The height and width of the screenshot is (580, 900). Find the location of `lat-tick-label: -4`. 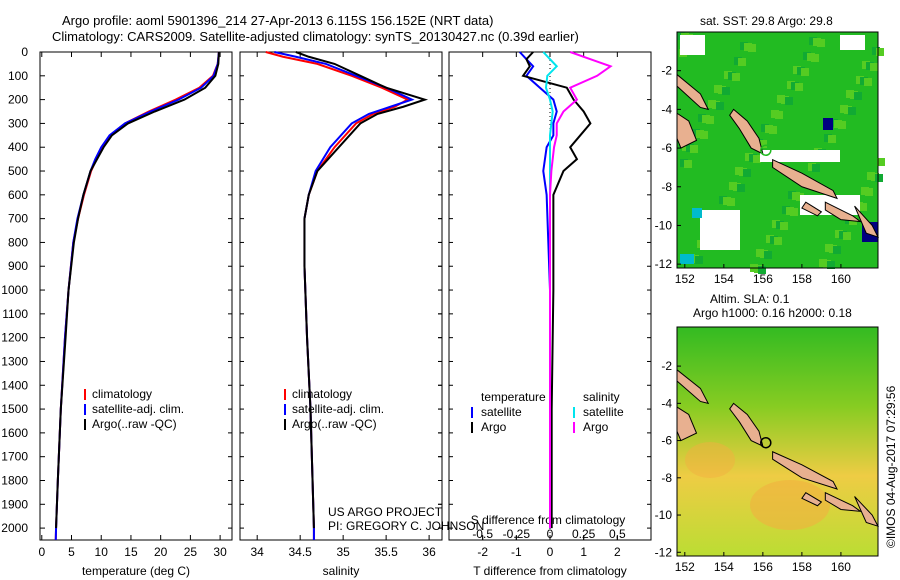

lat-tick-label: -4 is located at coordinates (666, 109).